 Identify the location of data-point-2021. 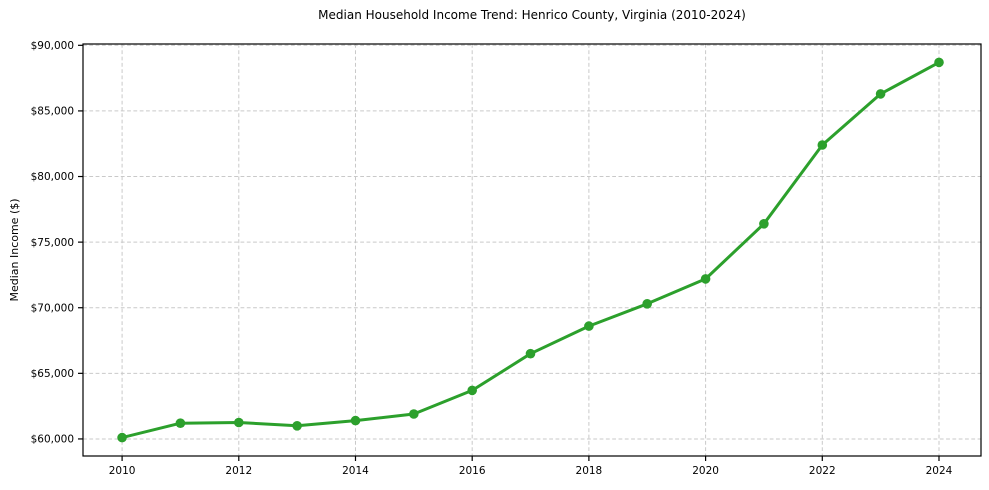
(764, 224).